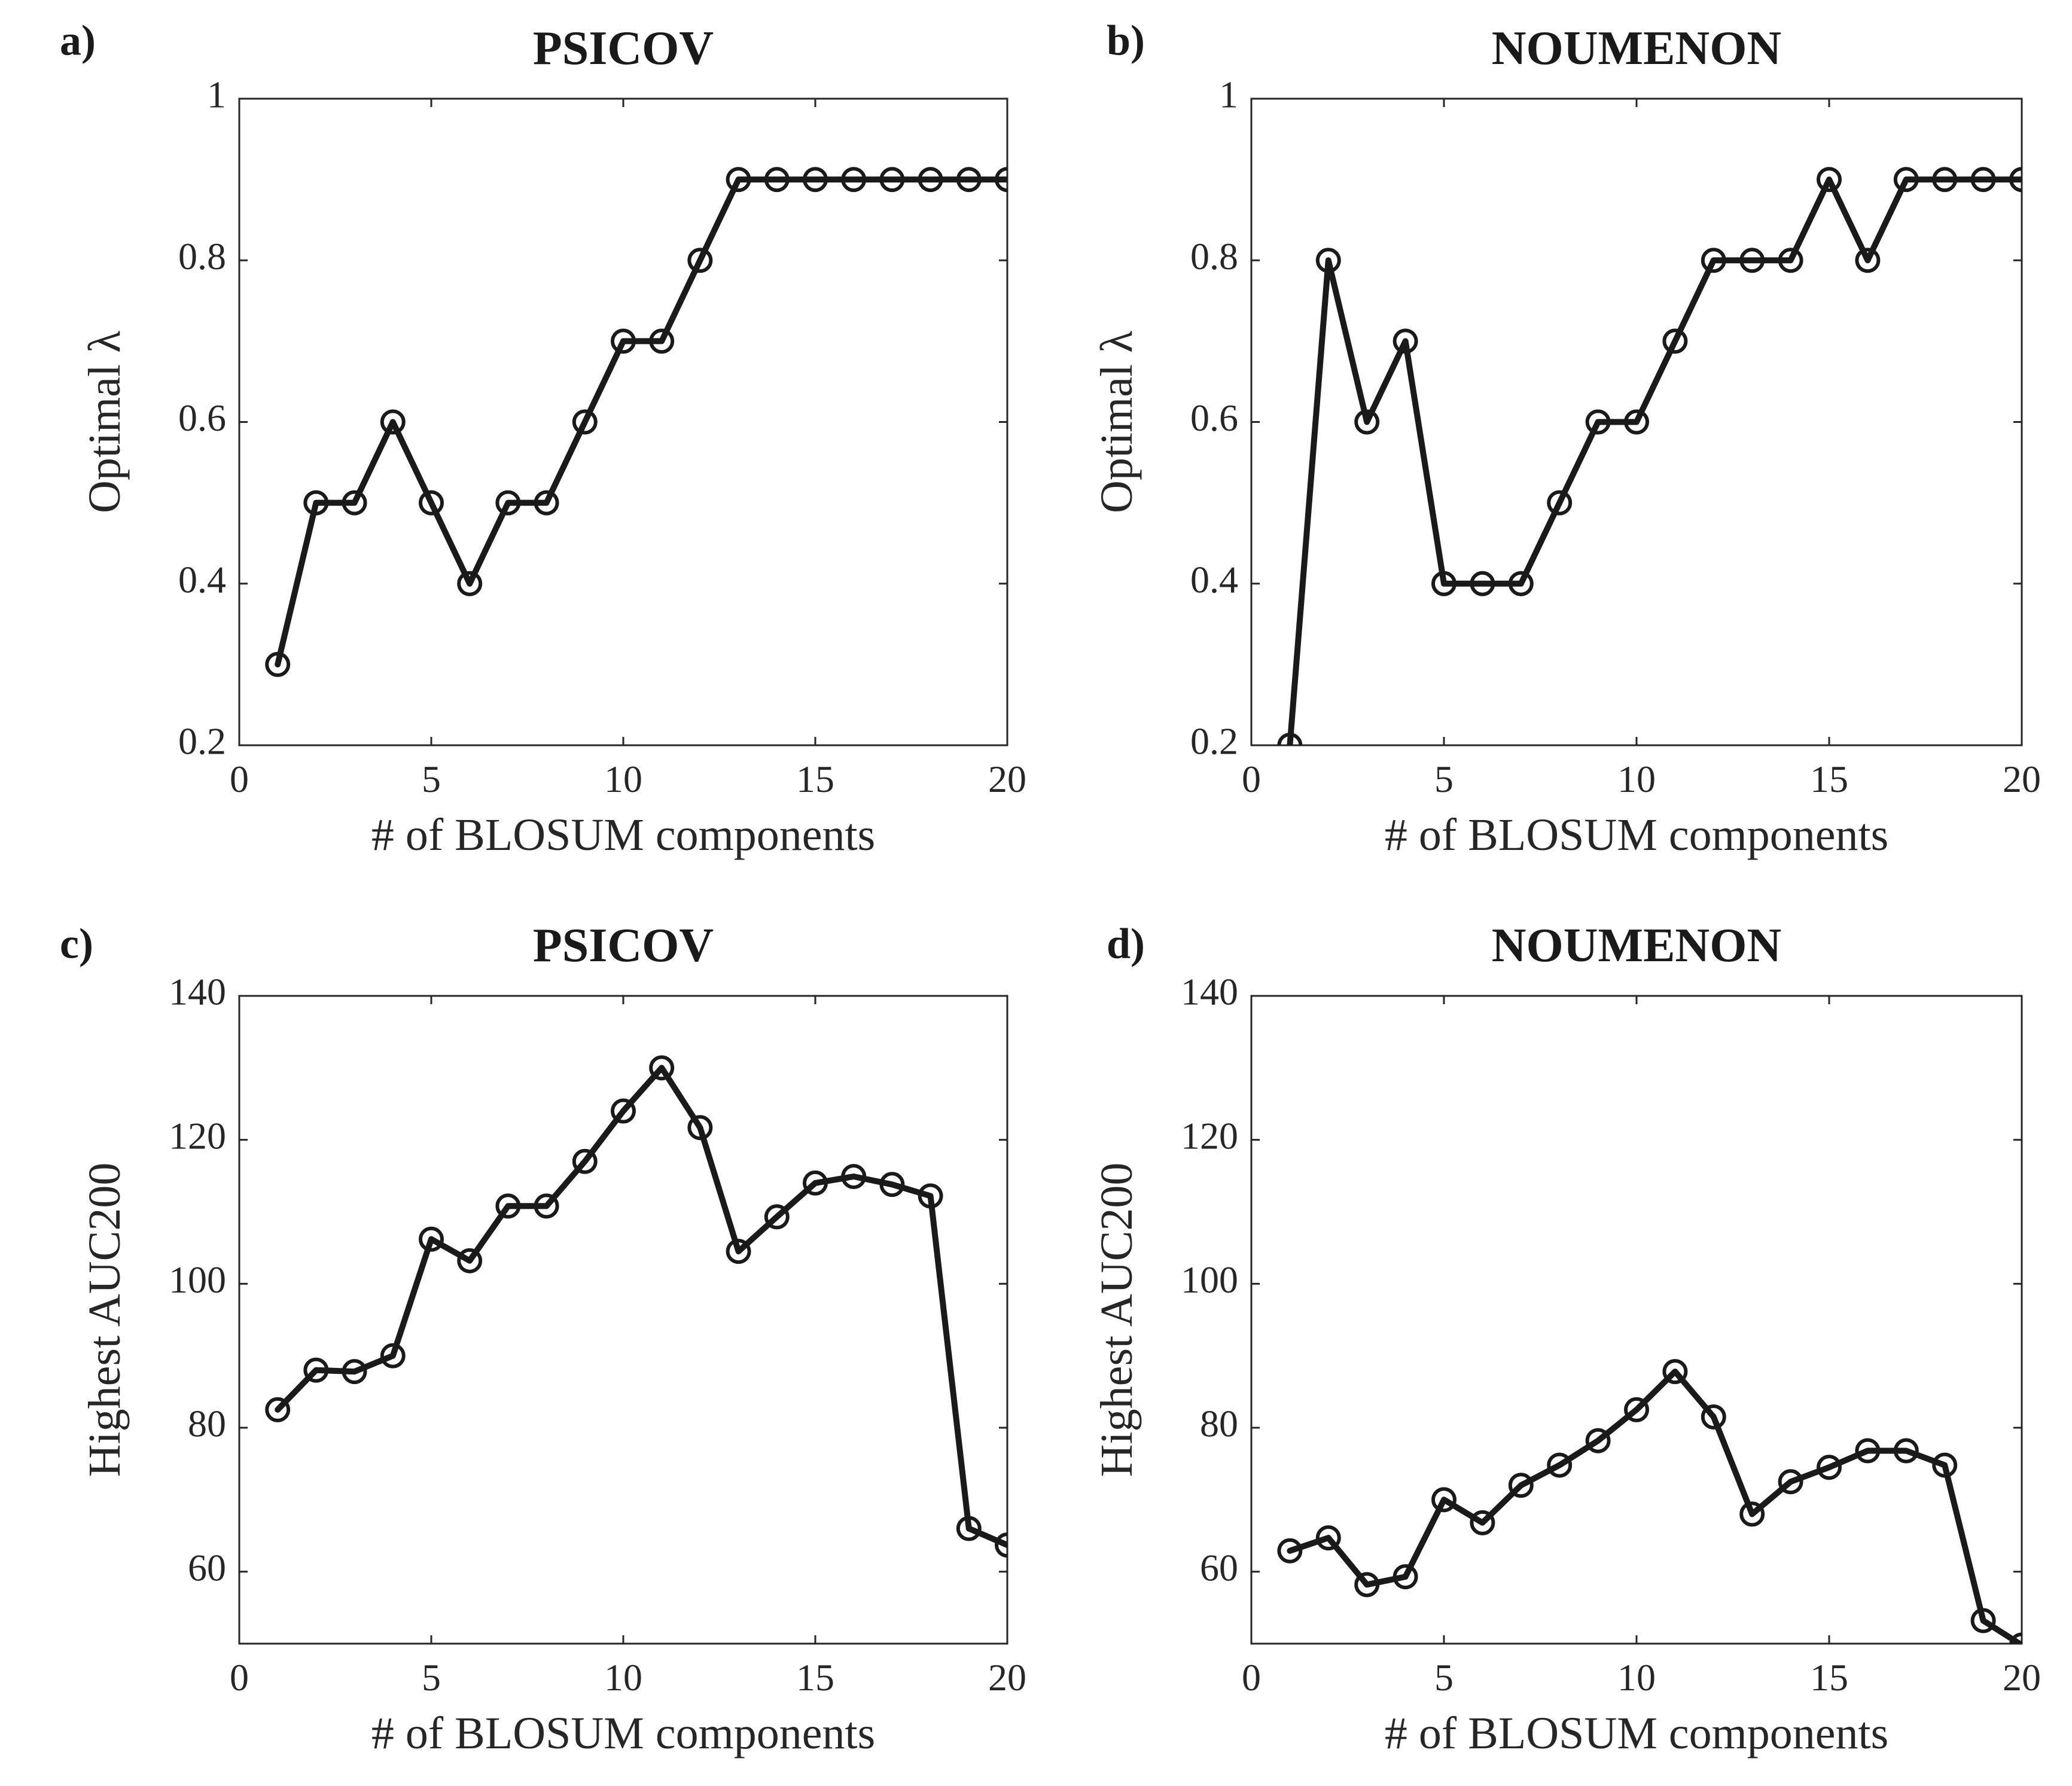 The image size is (2072, 1786). I want to click on y-tick-label: 120, so click(1209, 1135).